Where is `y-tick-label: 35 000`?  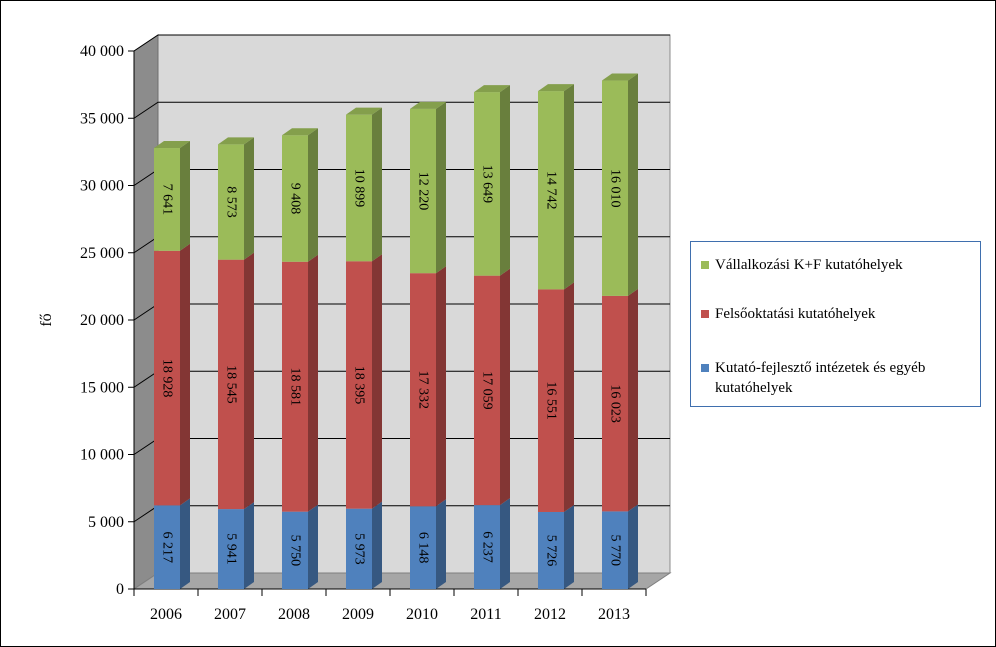
y-tick-label: 35 000 is located at coordinates (102, 118).